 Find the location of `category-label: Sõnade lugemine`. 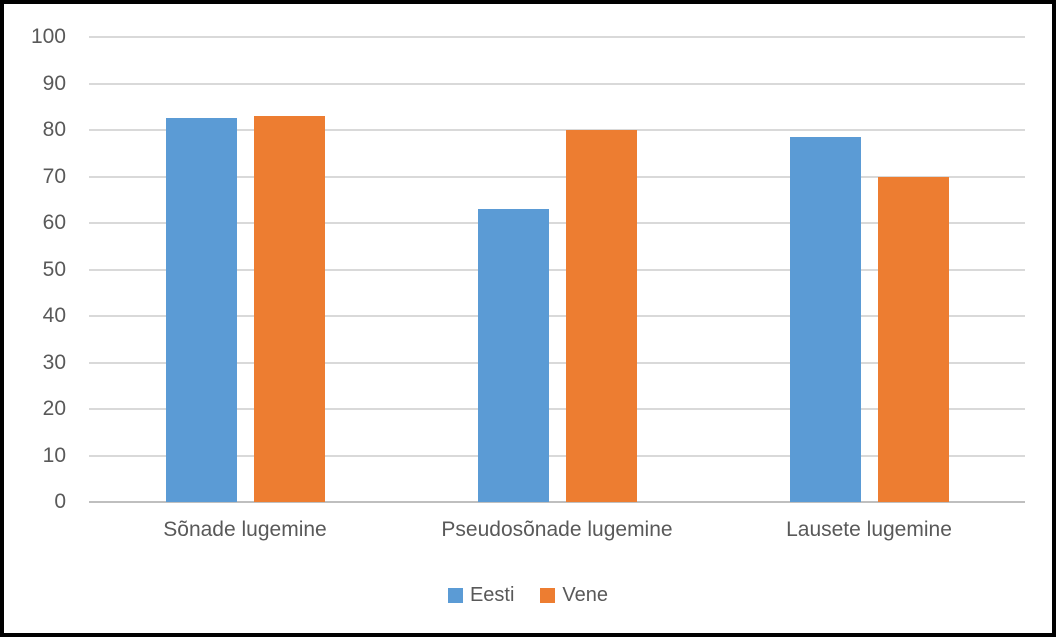

category-label: Sõnade lugemine is located at coordinates (245, 529).